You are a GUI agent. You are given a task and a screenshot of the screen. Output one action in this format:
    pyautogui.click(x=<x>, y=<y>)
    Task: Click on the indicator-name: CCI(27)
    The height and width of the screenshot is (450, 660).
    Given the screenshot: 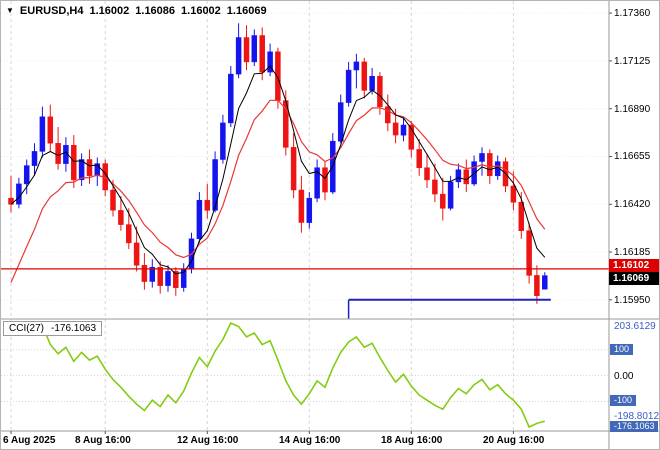 What is the action you would take?
    pyautogui.click(x=27, y=328)
    